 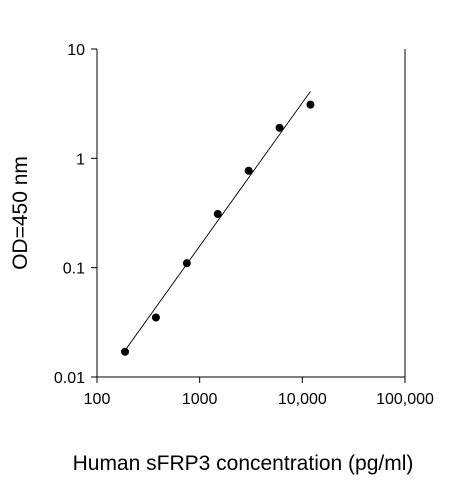 I want to click on x-tick-label: 1000, so click(x=200, y=399).